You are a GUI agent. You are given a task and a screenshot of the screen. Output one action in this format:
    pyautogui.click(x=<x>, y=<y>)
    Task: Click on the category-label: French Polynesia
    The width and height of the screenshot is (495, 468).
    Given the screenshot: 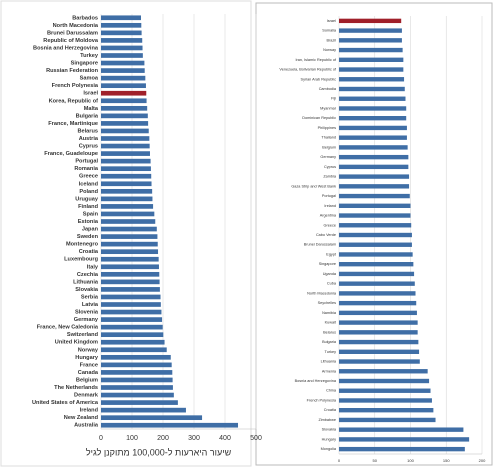 What is the action you would take?
    pyautogui.click(x=75, y=86)
    